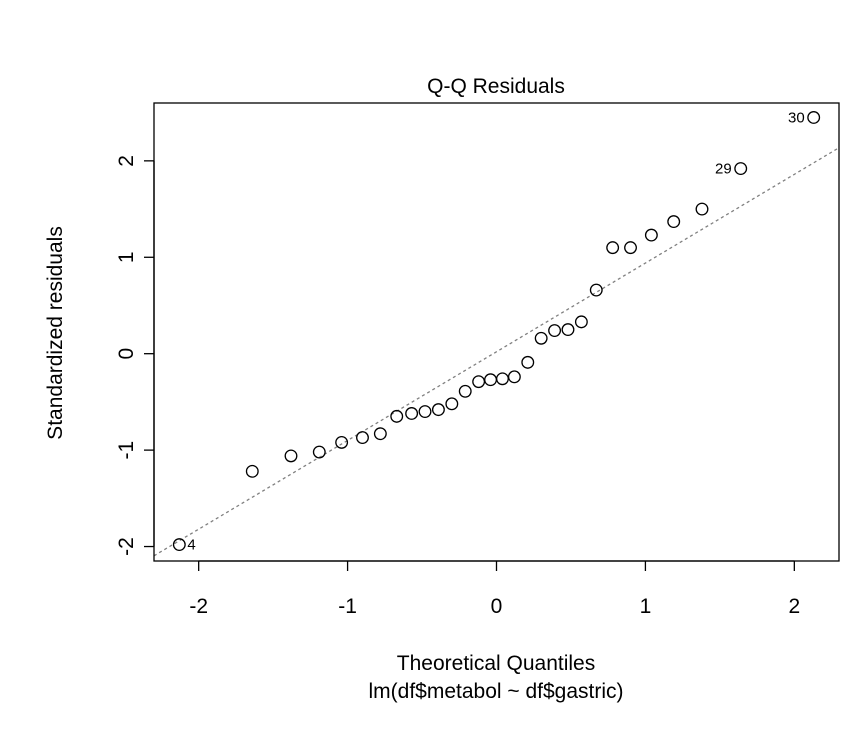  Describe the element at coordinates (191, 545) in the screenshot. I see `point-label: 4` at that location.